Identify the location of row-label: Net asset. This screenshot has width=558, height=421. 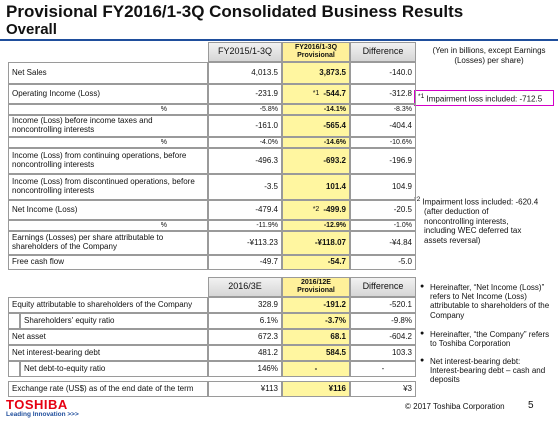
(108, 337).